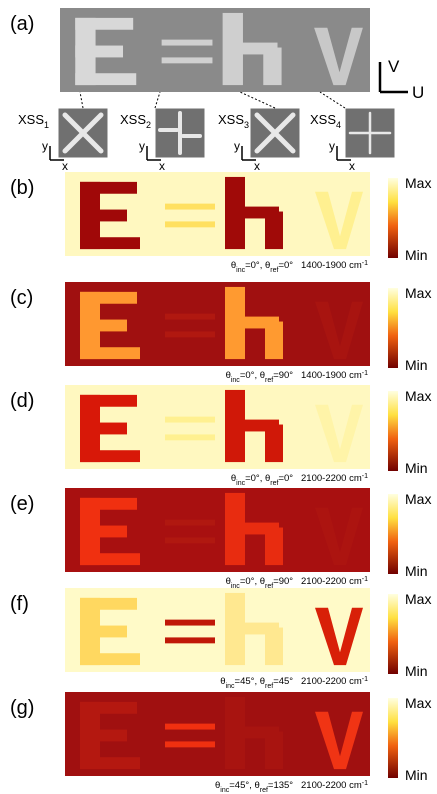 The width and height of the screenshot is (437, 794). Describe the element at coordinates (317, 681) in the screenshot. I see `caption-text: =45° 2100-2200 cm` at that location.